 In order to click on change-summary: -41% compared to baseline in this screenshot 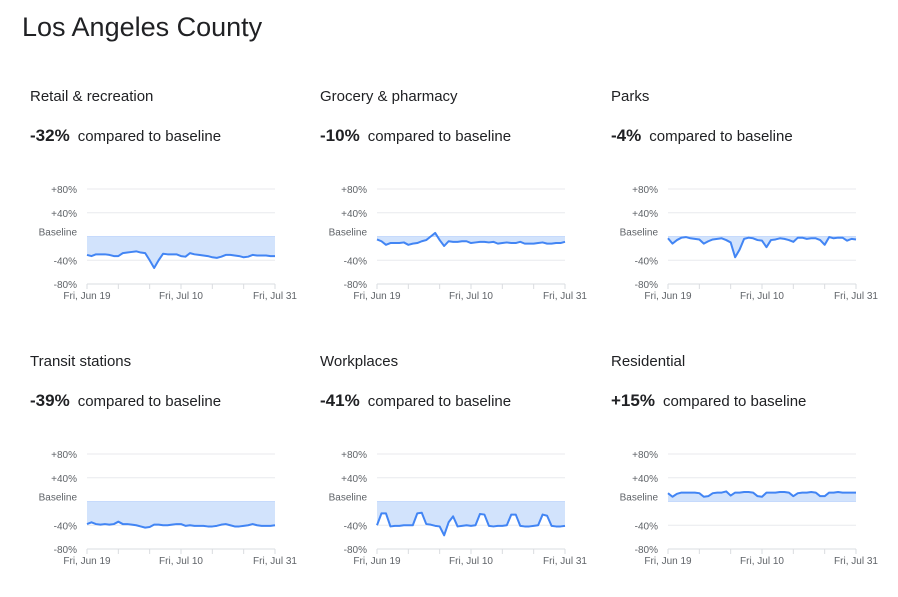, I will do `click(415, 401)`.